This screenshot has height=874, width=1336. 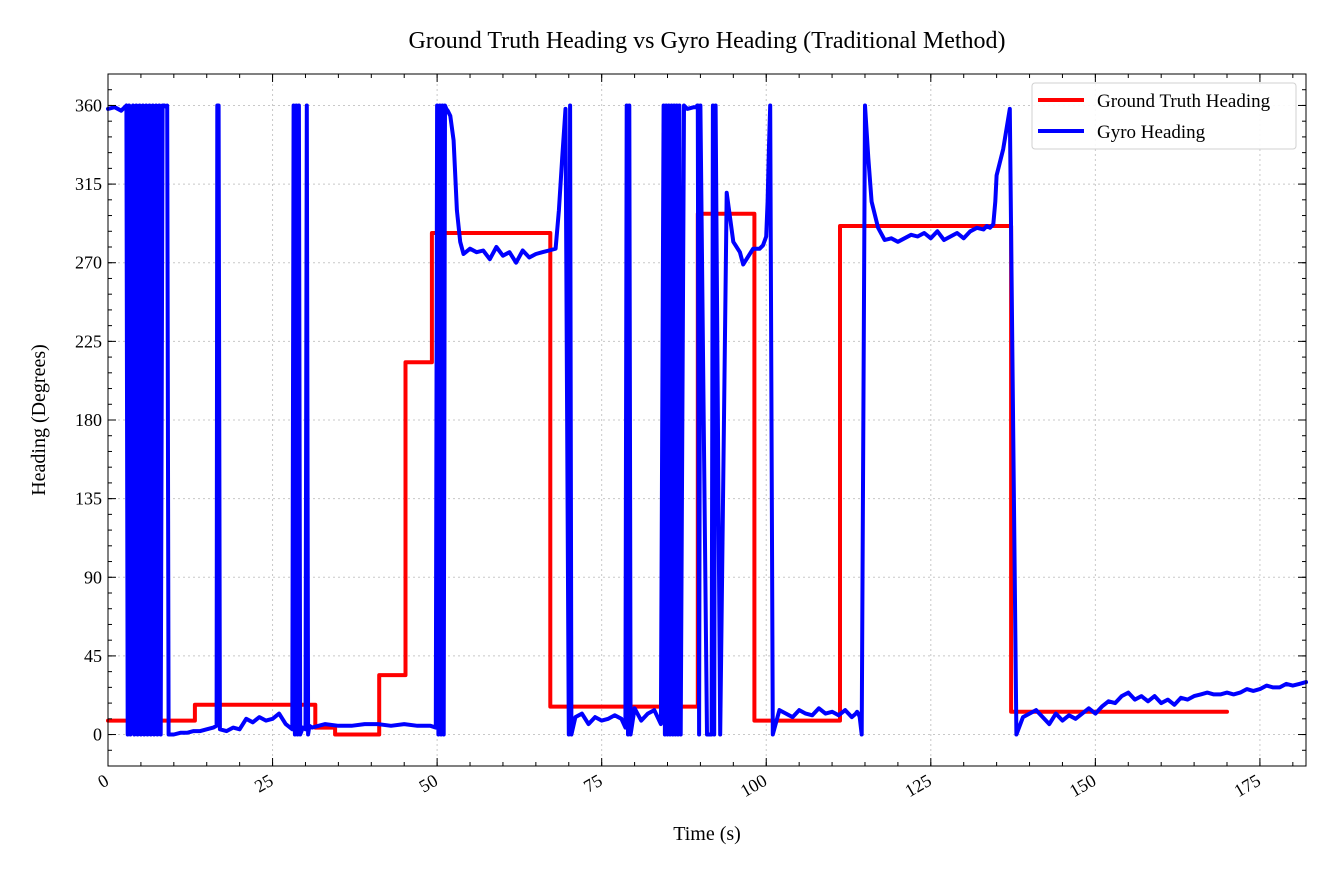 What do you see at coordinates (88, 499) in the screenshot?
I see `y-tick-label: 135` at bounding box center [88, 499].